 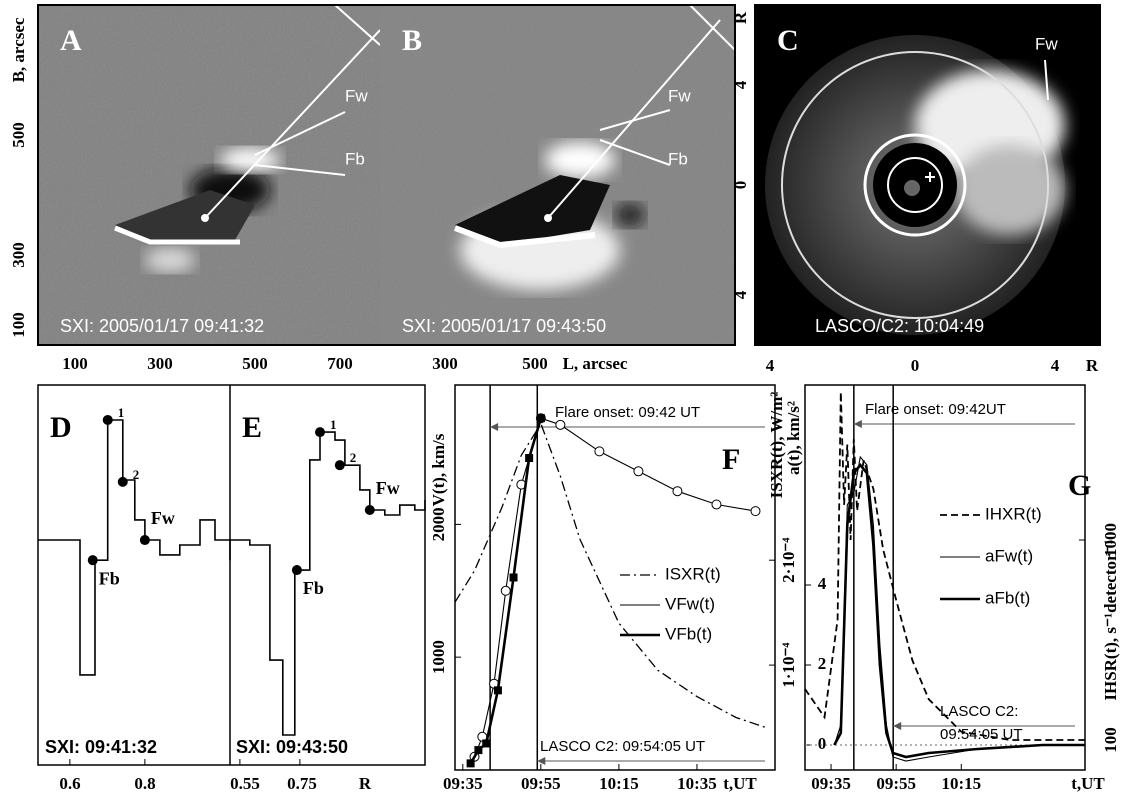 What do you see at coordinates (209, 175) in the screenshot?
I see `image-a` at bounding box center [209, 175].